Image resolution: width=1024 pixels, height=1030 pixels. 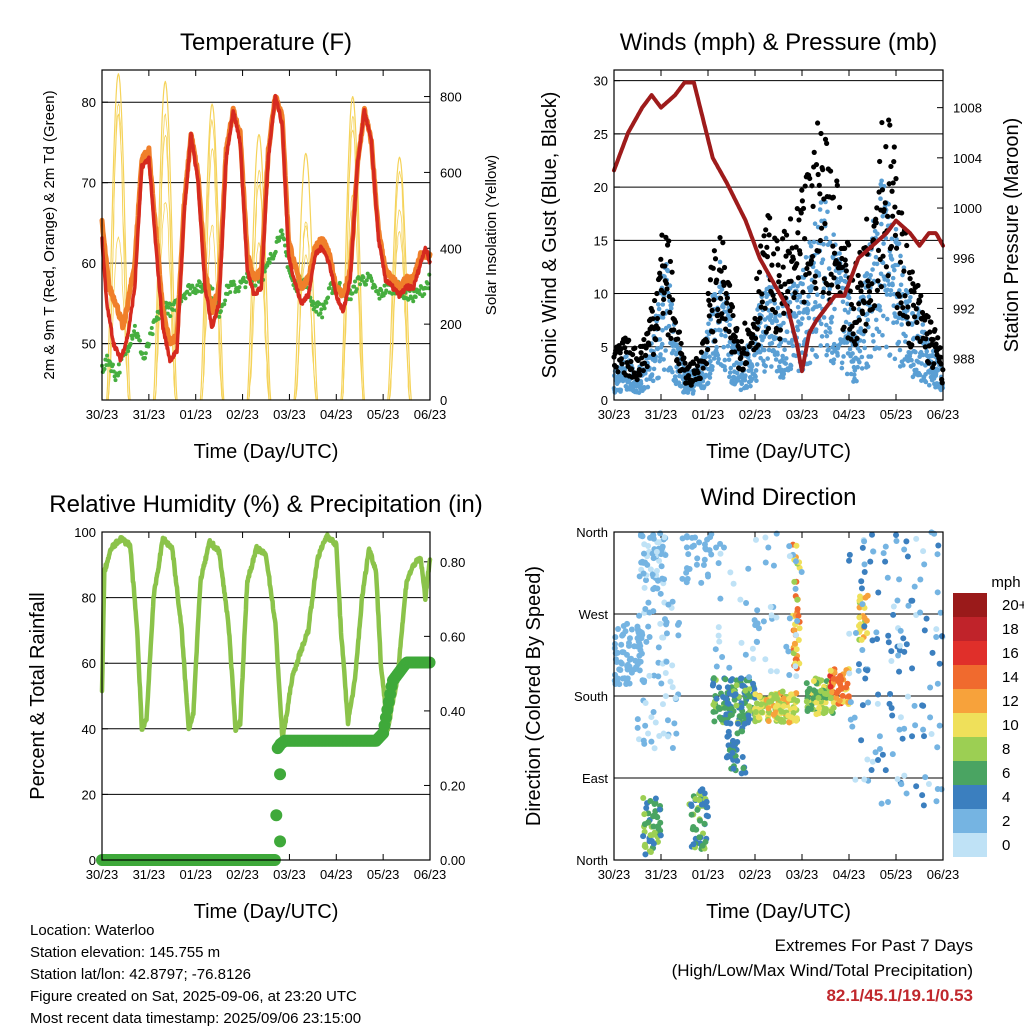 What do you see at coordinates (778, 696) in the screenshot?
I see `direction-plot-border` at bounding box center [778, 696].